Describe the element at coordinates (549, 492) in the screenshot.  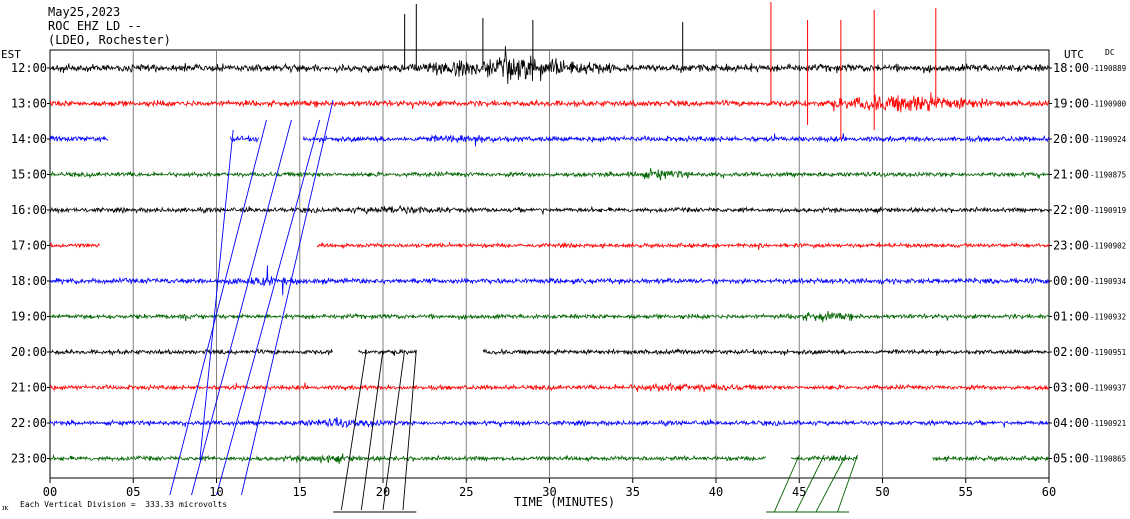
I see `x-tick-label: 30` at that location.